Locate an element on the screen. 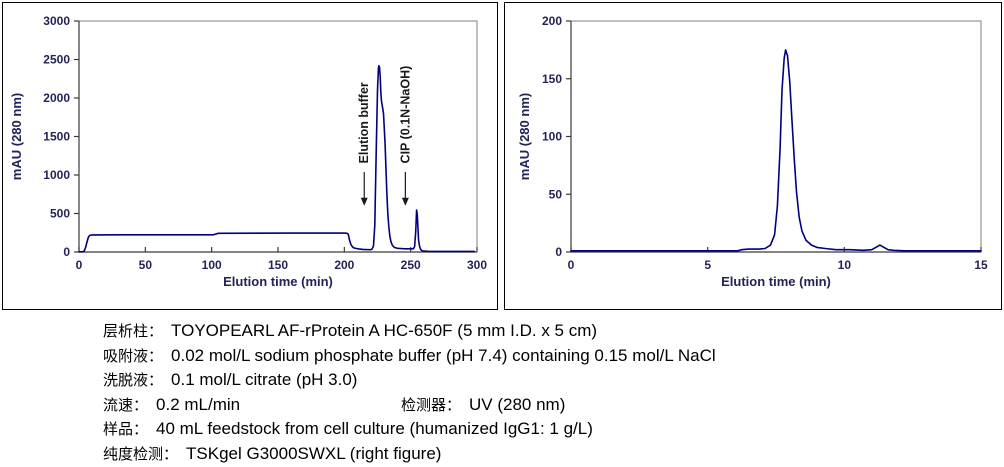  x-tick-label: 150 is located at coordinates (278, 265).